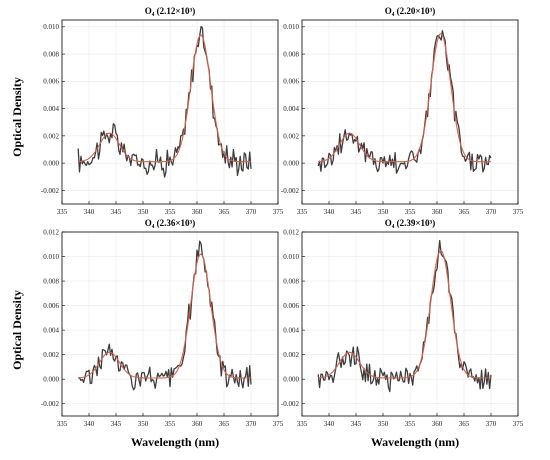 Image resolution: width=550 pixels, height=460 pixels. What do you see at coordinates (175, 442) in the screenshot?
I see `x-axis-title-left: Wavelength (nm)` at bounding box center [175, 442].